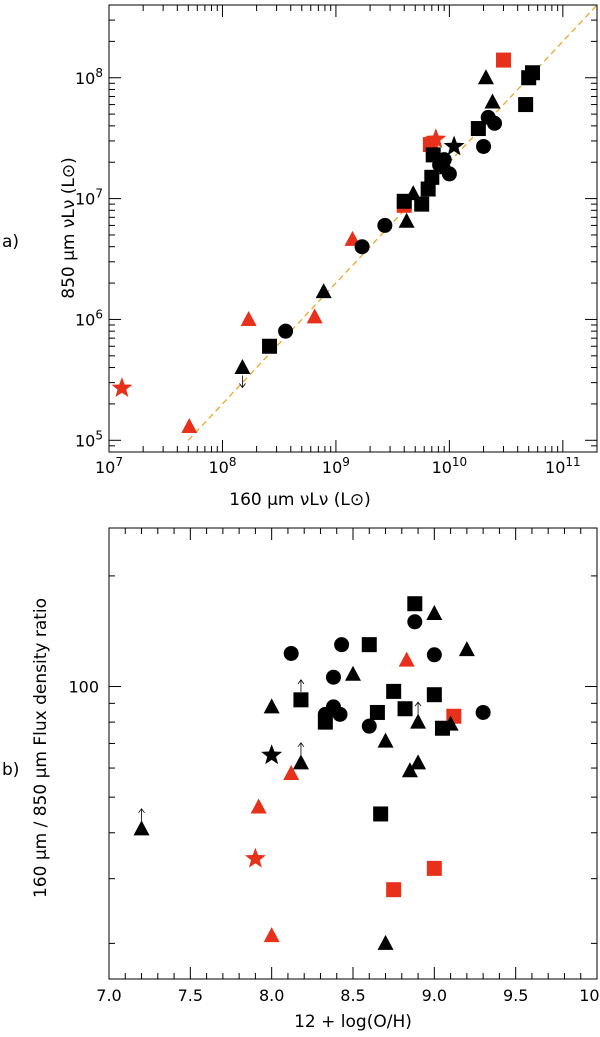  What do you see at coordinates (69, 227) in the screenshot?
I see `panel-a-y-axis-title: 850 μm νLν (L⊙)` at bounding box center [69, 227].